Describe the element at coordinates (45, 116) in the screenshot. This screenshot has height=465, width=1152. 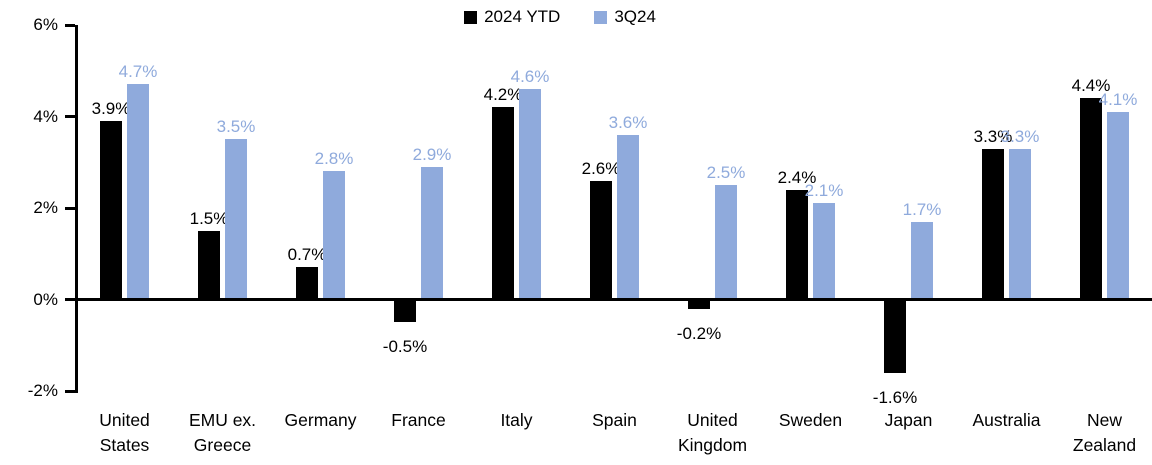
I see `y-tick-label: 4%` at that location.